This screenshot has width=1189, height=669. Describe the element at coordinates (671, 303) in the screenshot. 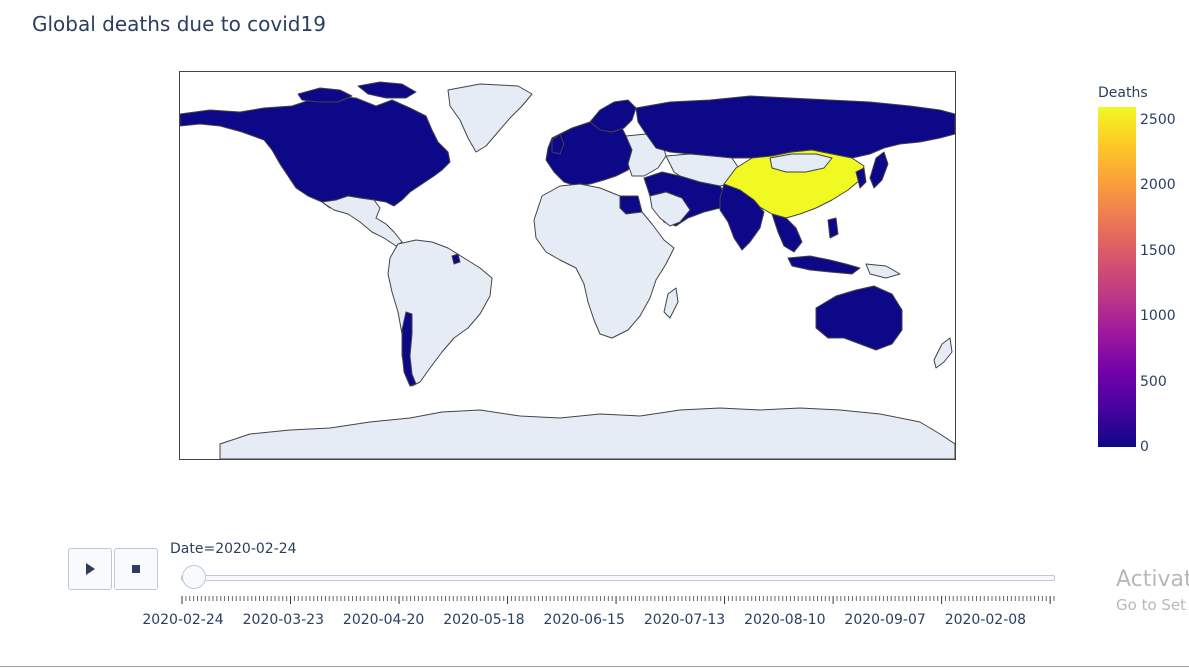

I see `madagascar` at that location.